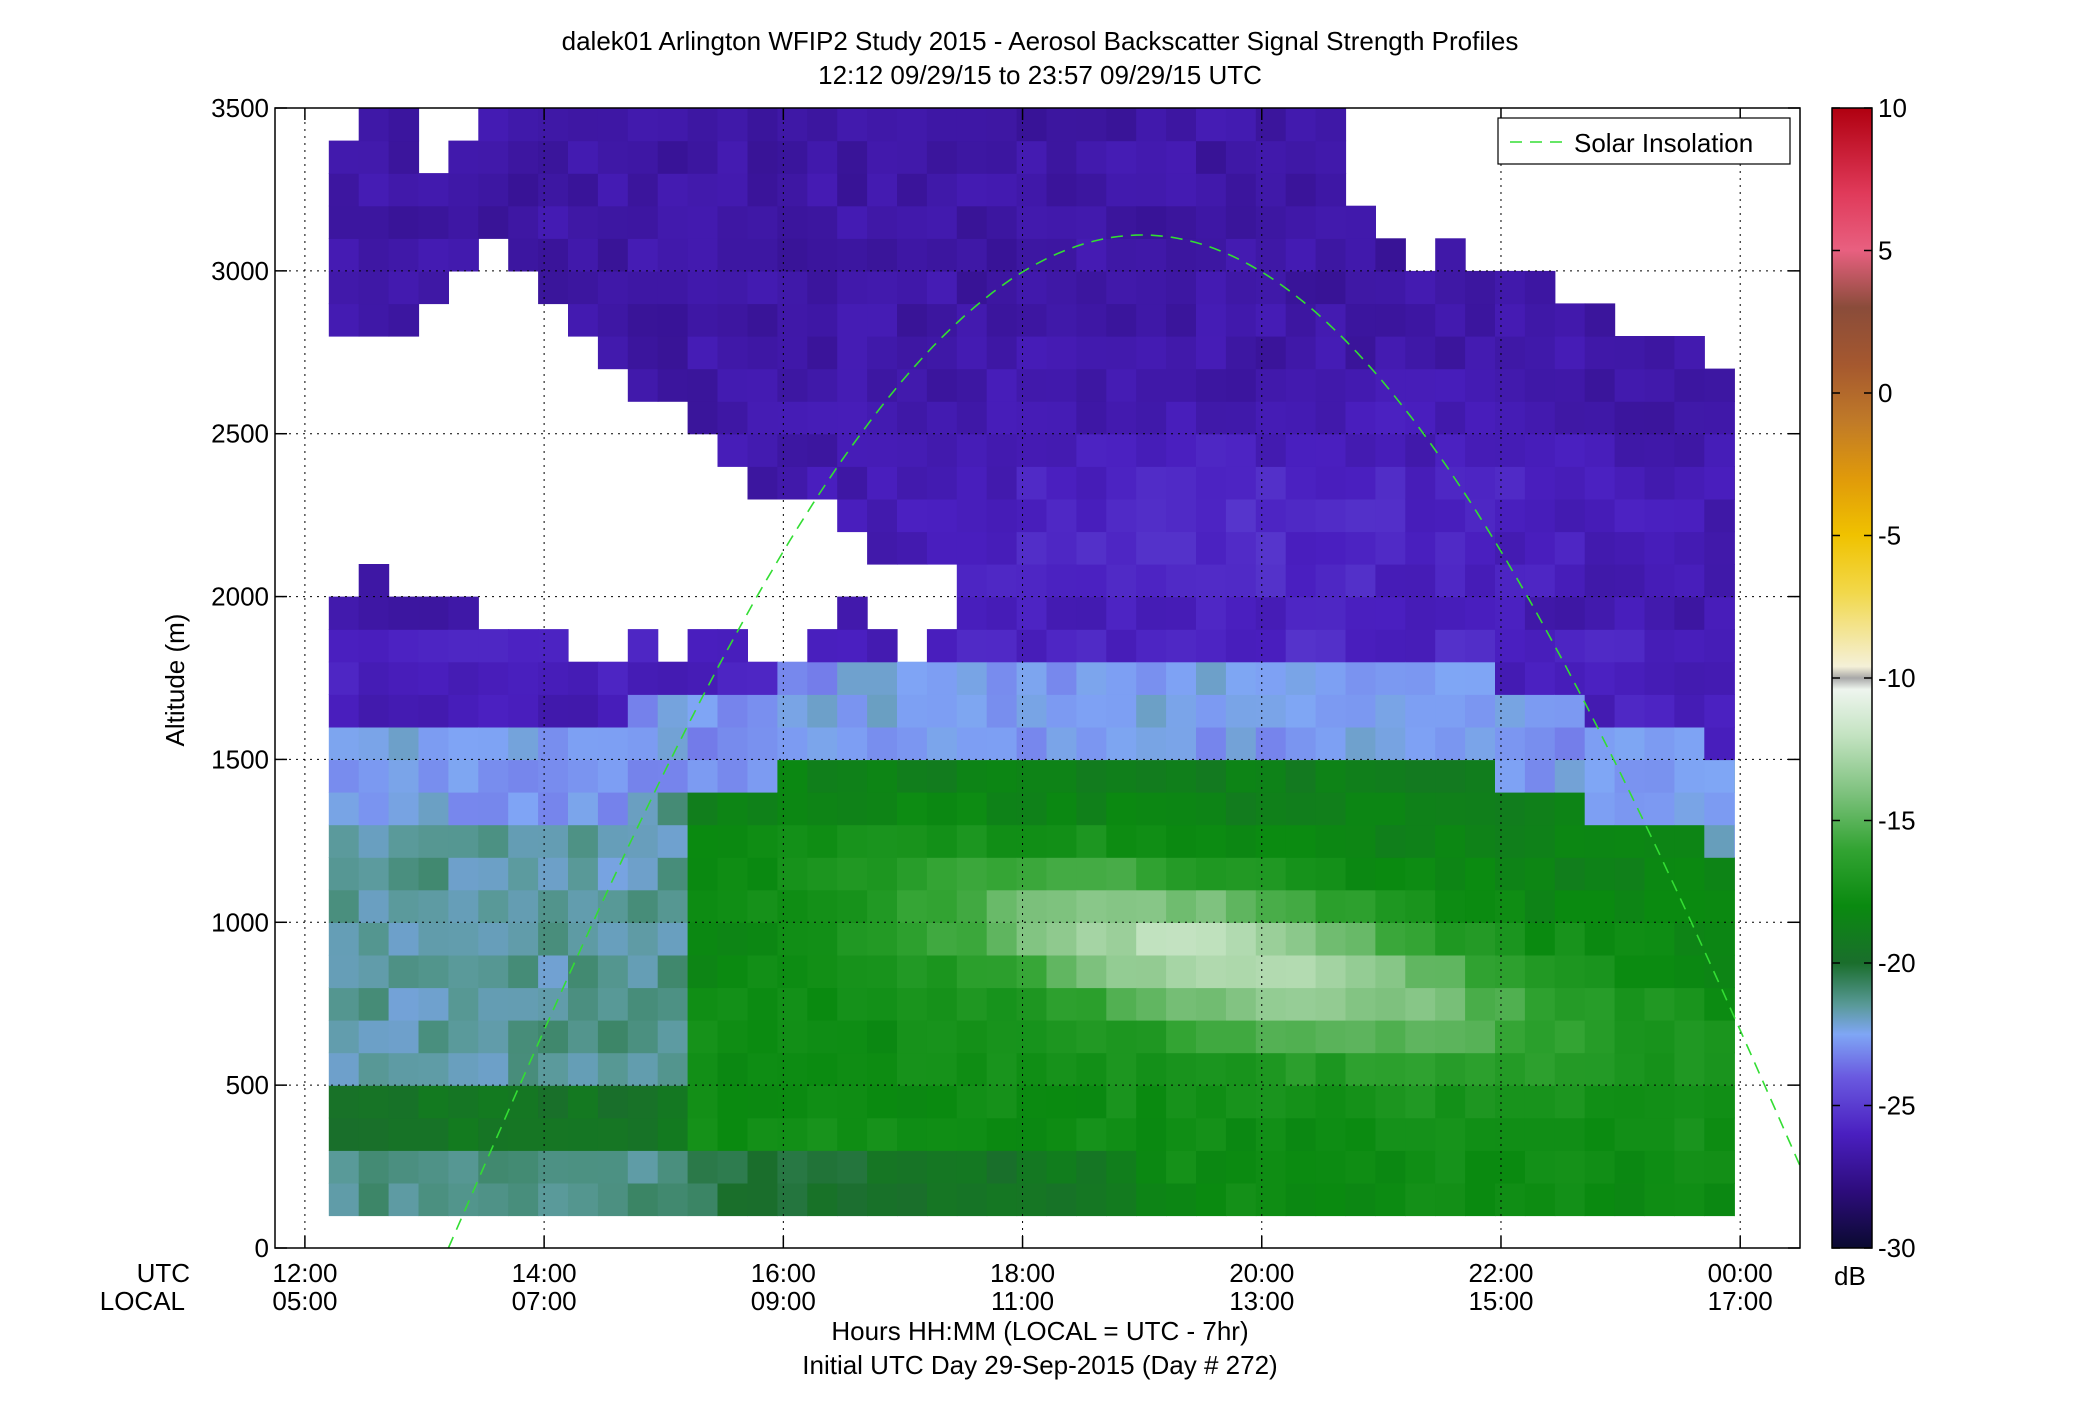  What do you see at coordinates (783, 1301) in the screenshot?
I see `x-tick-label-local: 09:00` at bounding box center [783, 1301].